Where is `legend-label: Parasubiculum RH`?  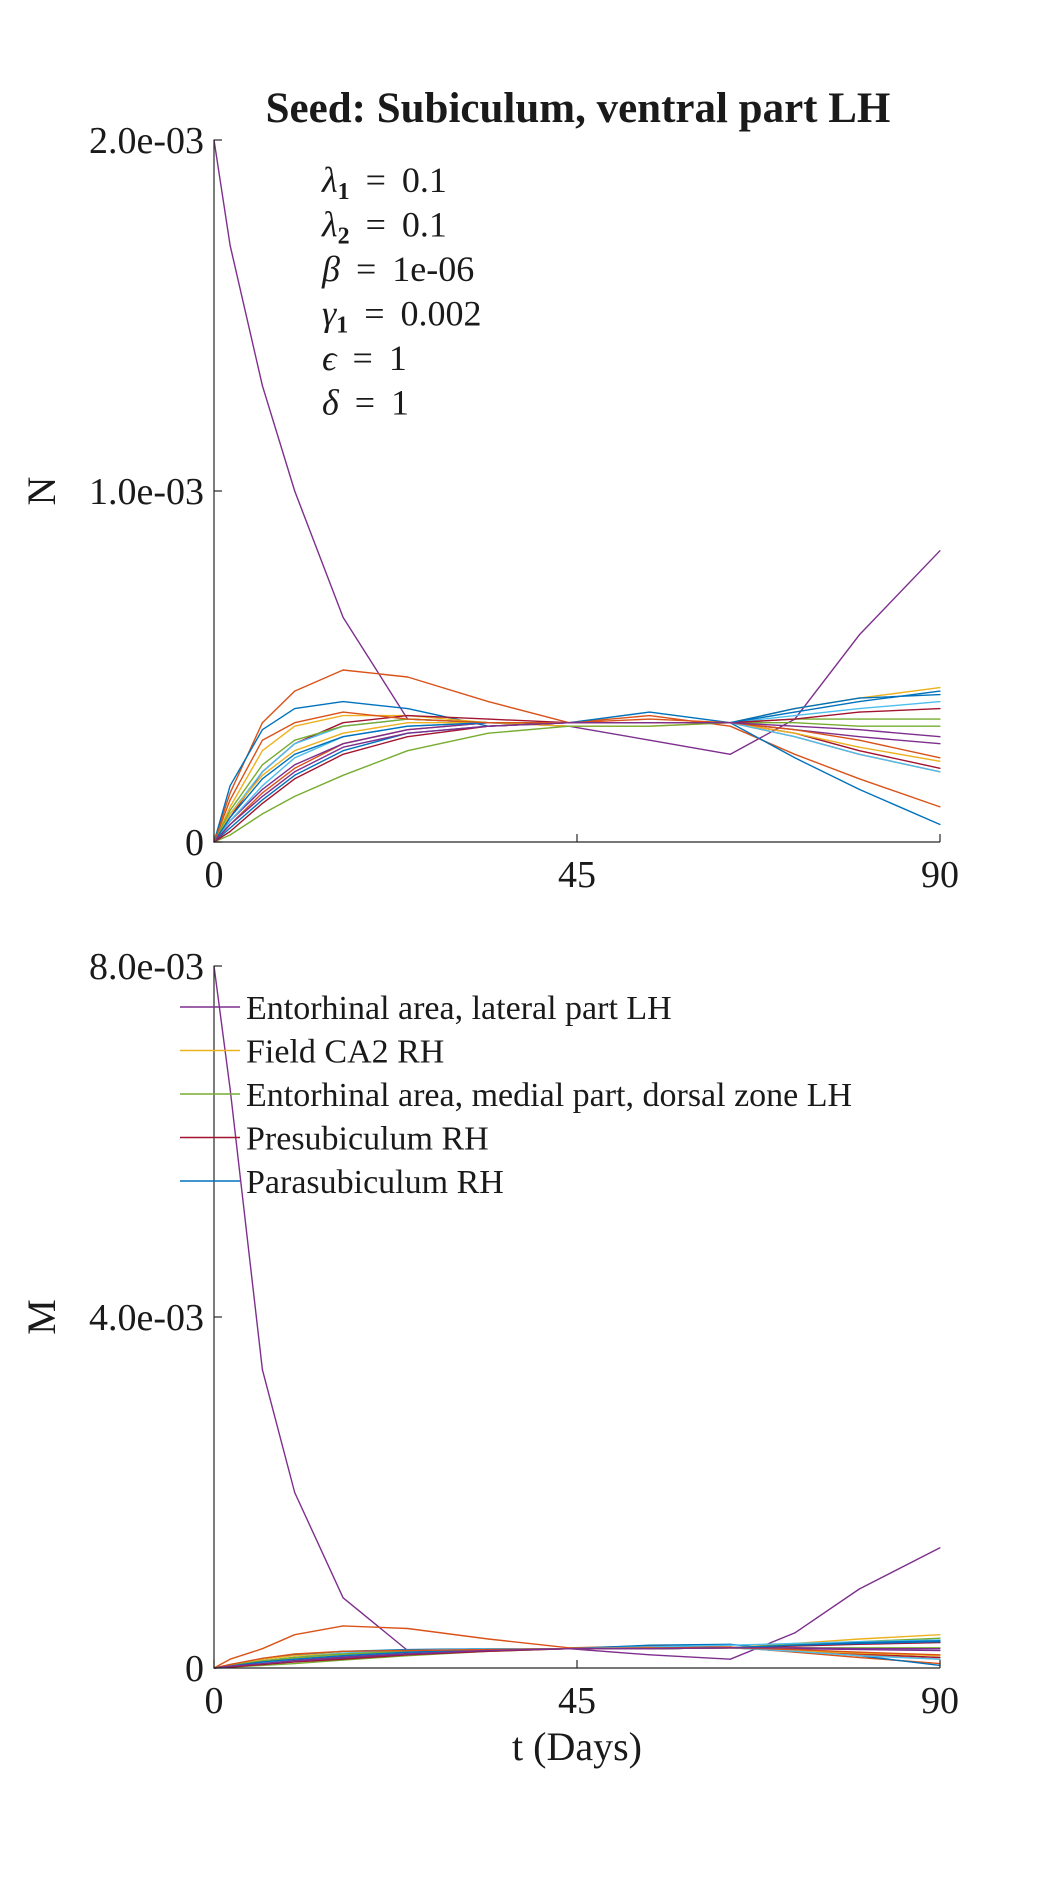
legend-label: Parasubiculum RH is located at coordinates (375, 1182).